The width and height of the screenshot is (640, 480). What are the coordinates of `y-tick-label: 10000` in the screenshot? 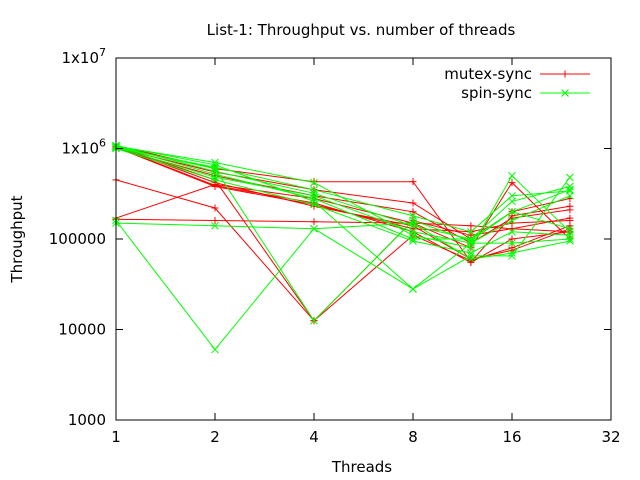 It's located at (82, 330).